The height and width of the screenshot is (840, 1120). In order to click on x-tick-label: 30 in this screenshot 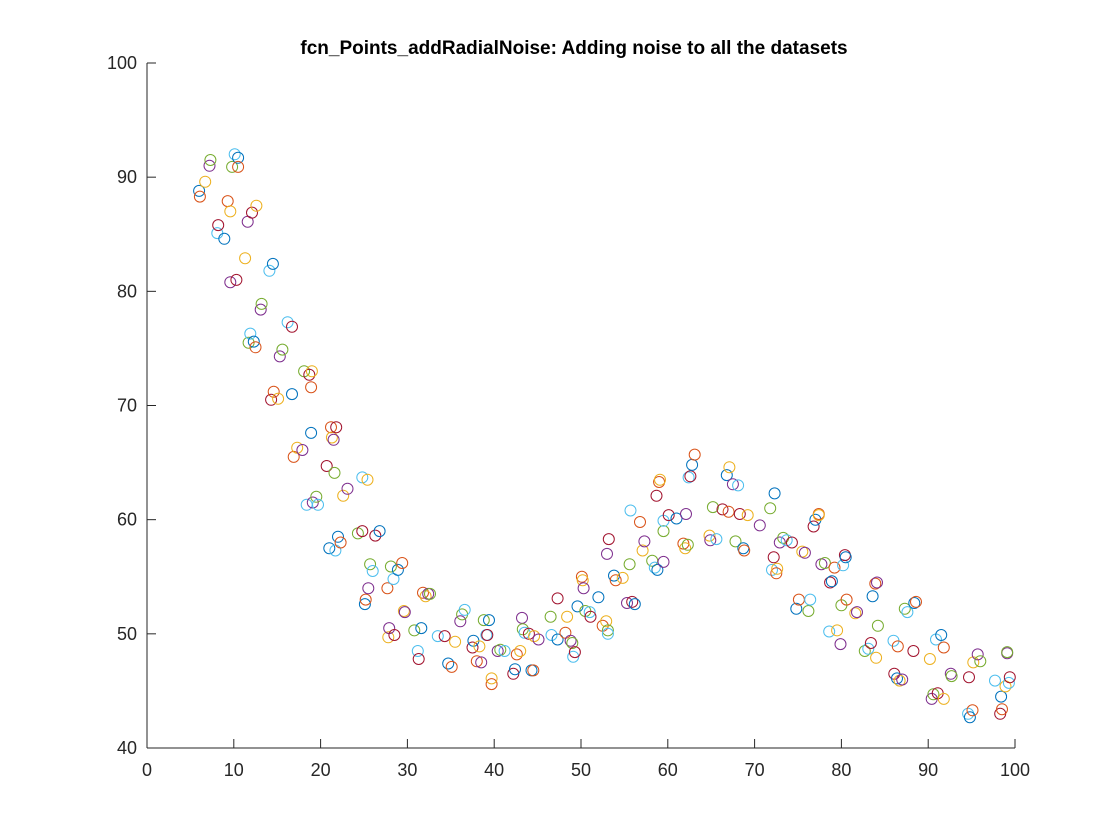, I will do `click(407, 770)`.